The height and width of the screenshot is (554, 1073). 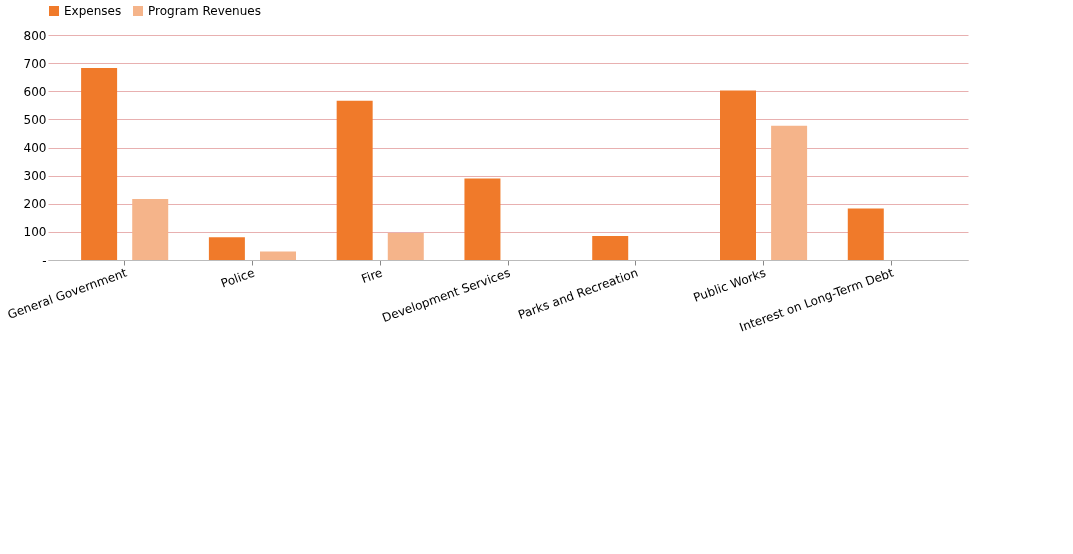 I want to click on y-tick-label: -, so click(x=44, y=260).